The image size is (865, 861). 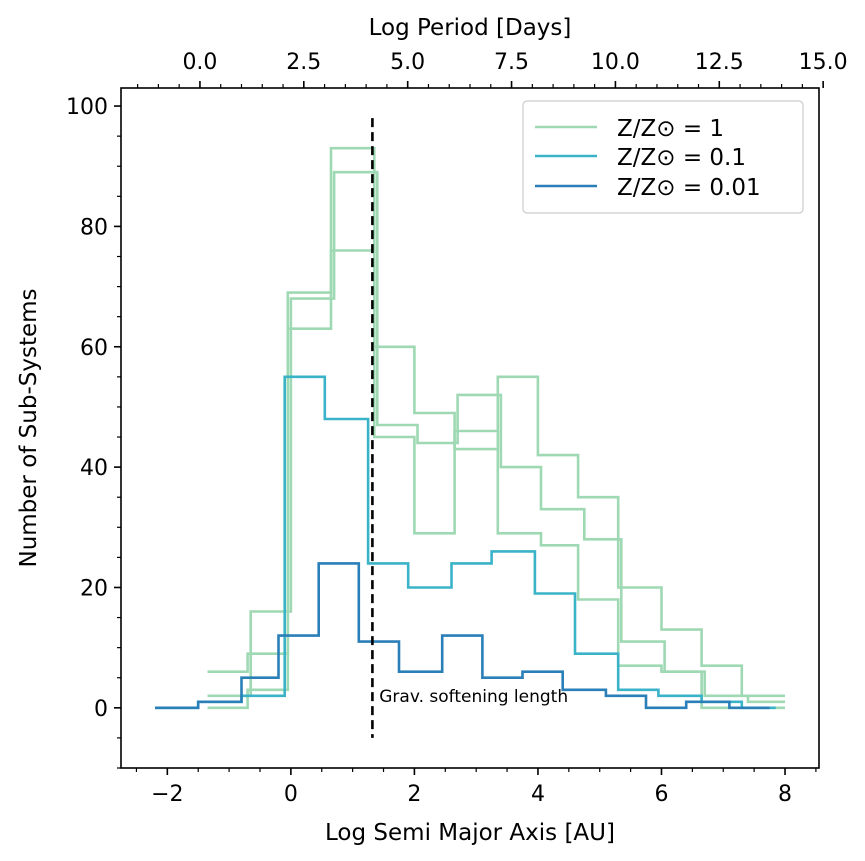 I want to click on top-x-tick-label: 15.0, so click(x=823, y=62).